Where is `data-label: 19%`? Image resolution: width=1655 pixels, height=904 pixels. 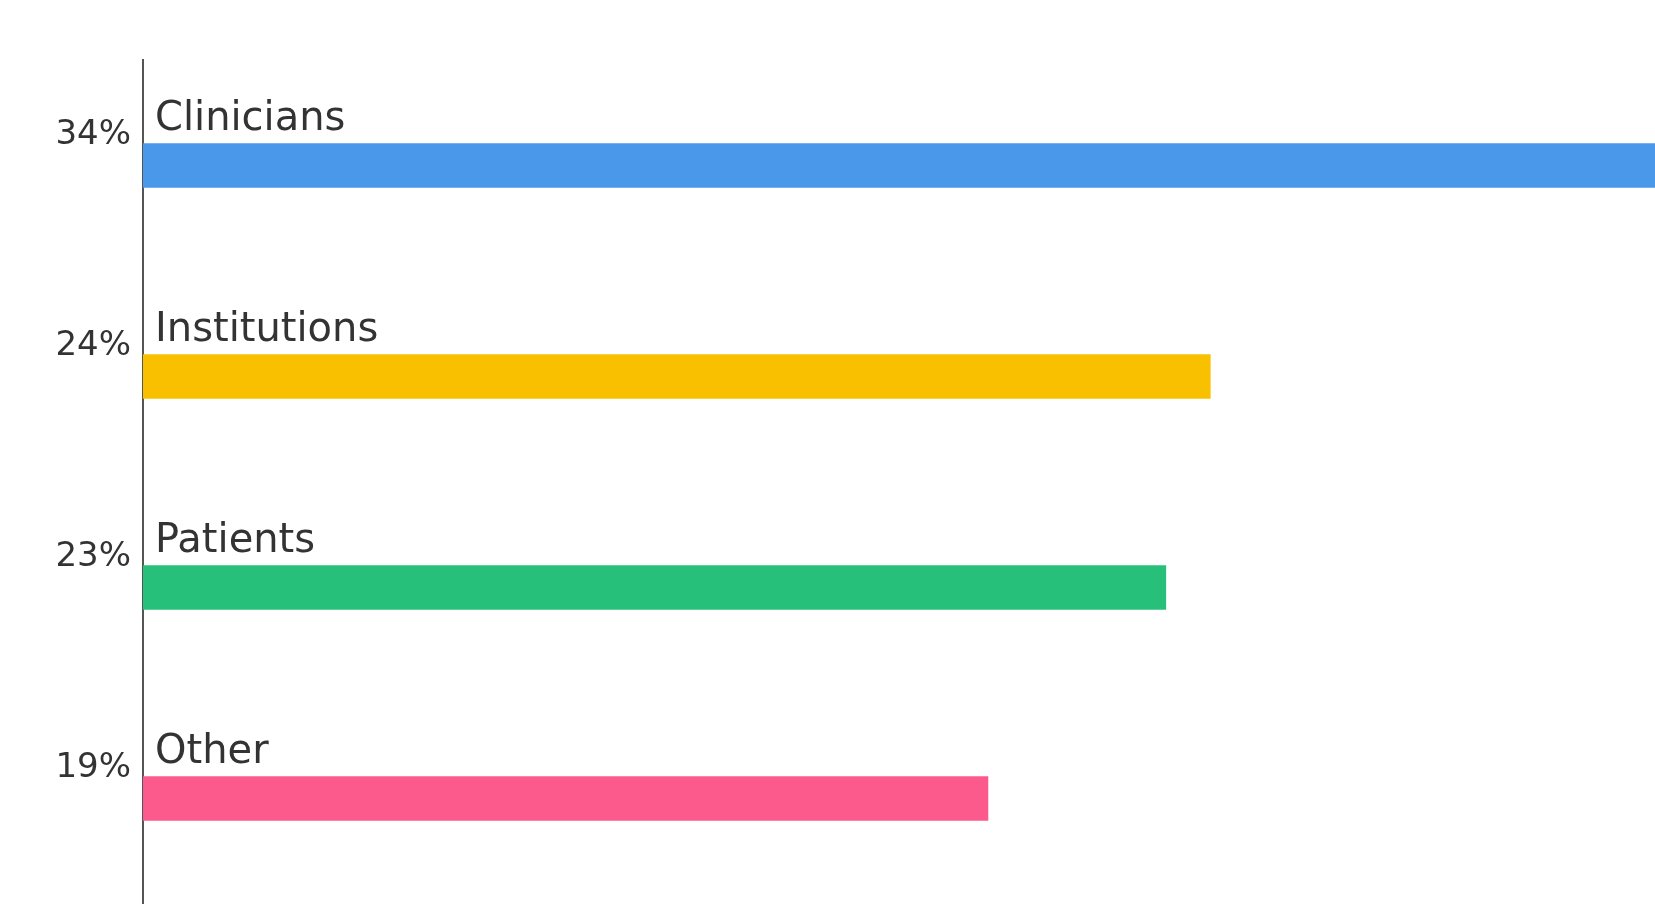
data-label: 19% is located at coordinates (93, 765).